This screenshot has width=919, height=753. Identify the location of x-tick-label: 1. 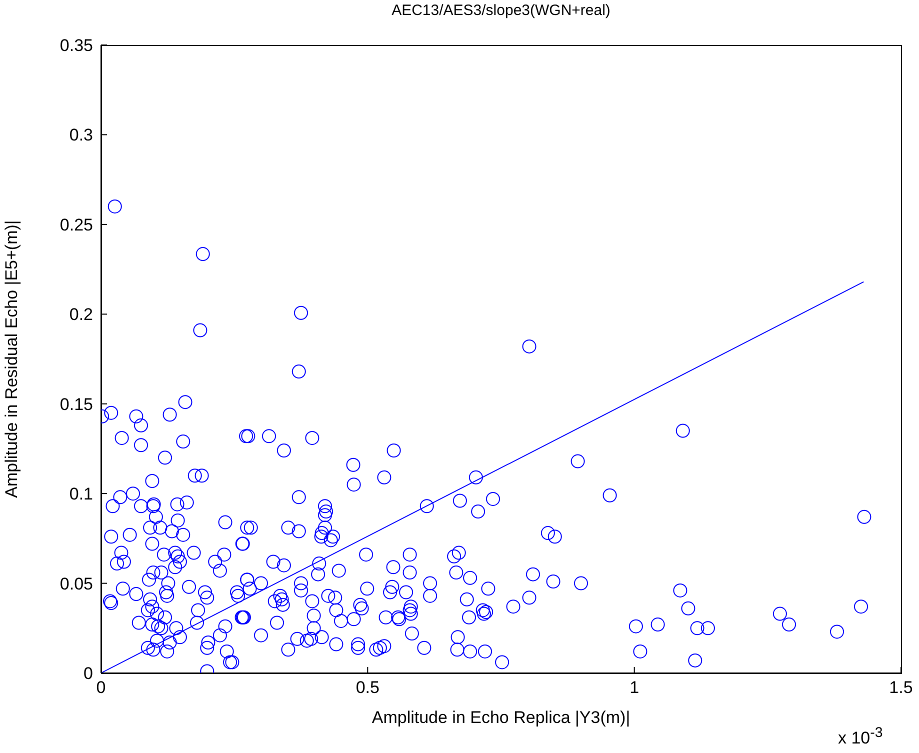
(635, 688).